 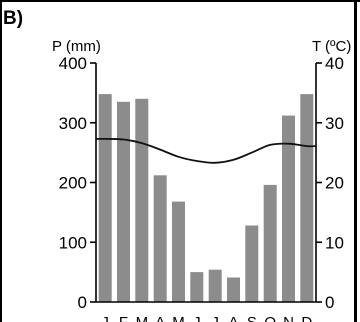 I want to click on frame-right-border, so click(x=355, y=161).